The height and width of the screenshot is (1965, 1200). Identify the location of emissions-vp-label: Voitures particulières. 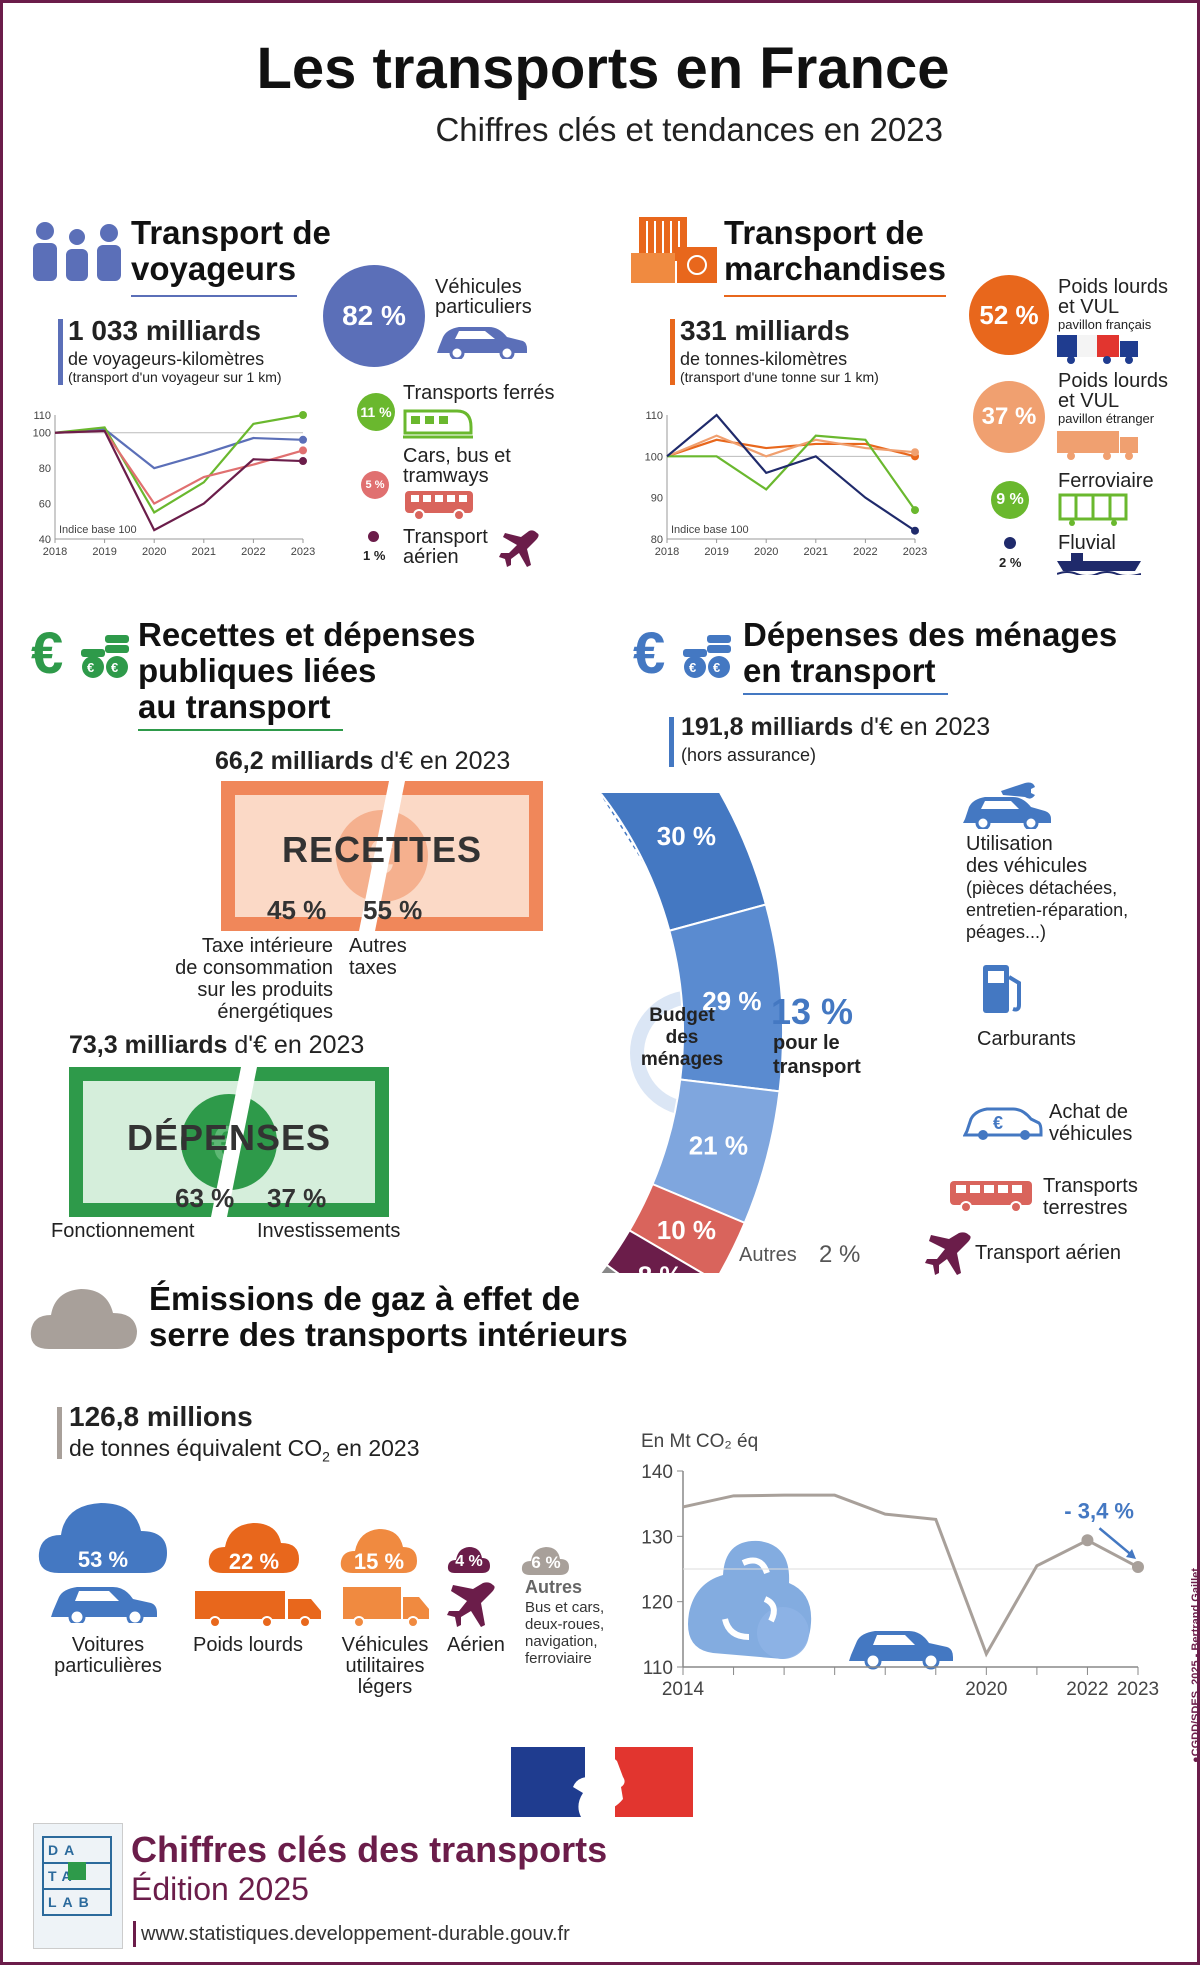
(108, 1655).